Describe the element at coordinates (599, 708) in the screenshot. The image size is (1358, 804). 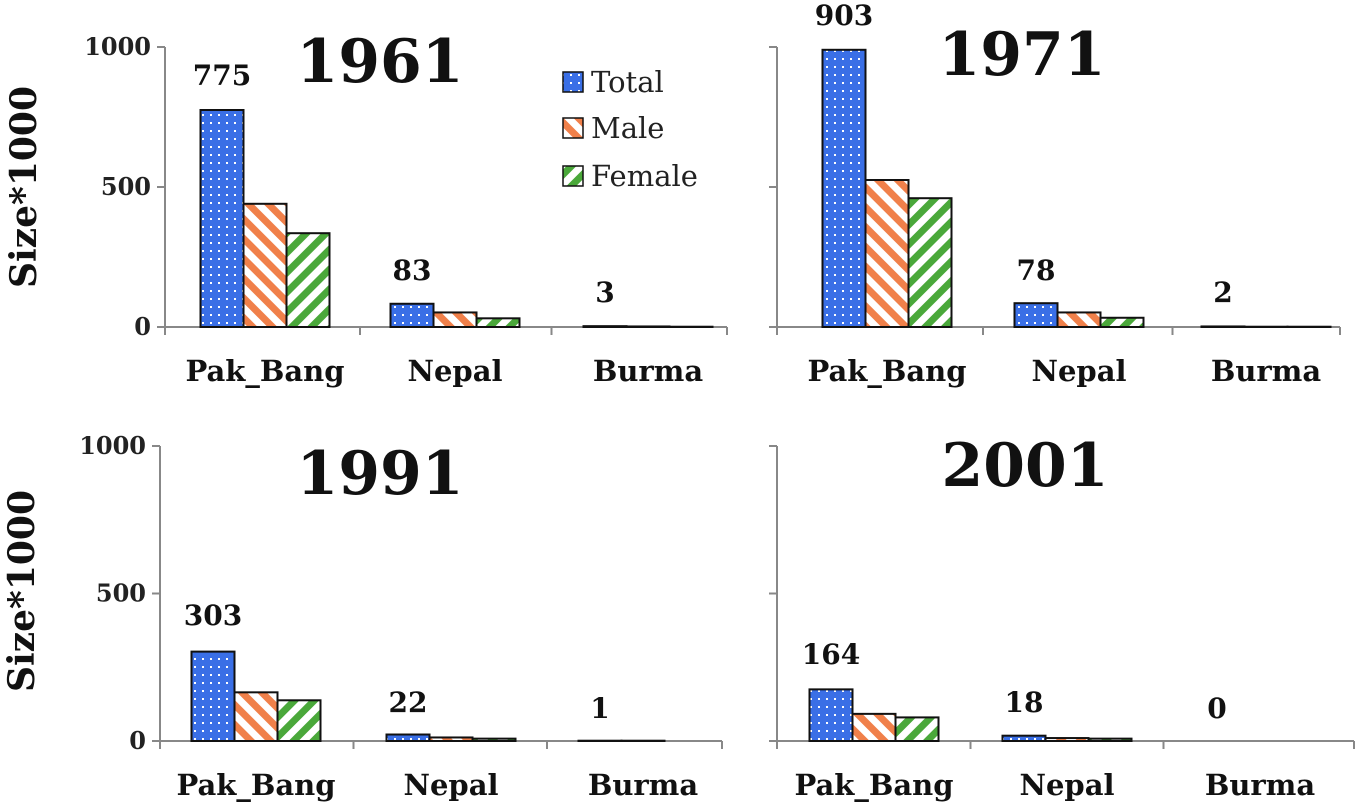
I see `data-label-burma: 1` at that location.